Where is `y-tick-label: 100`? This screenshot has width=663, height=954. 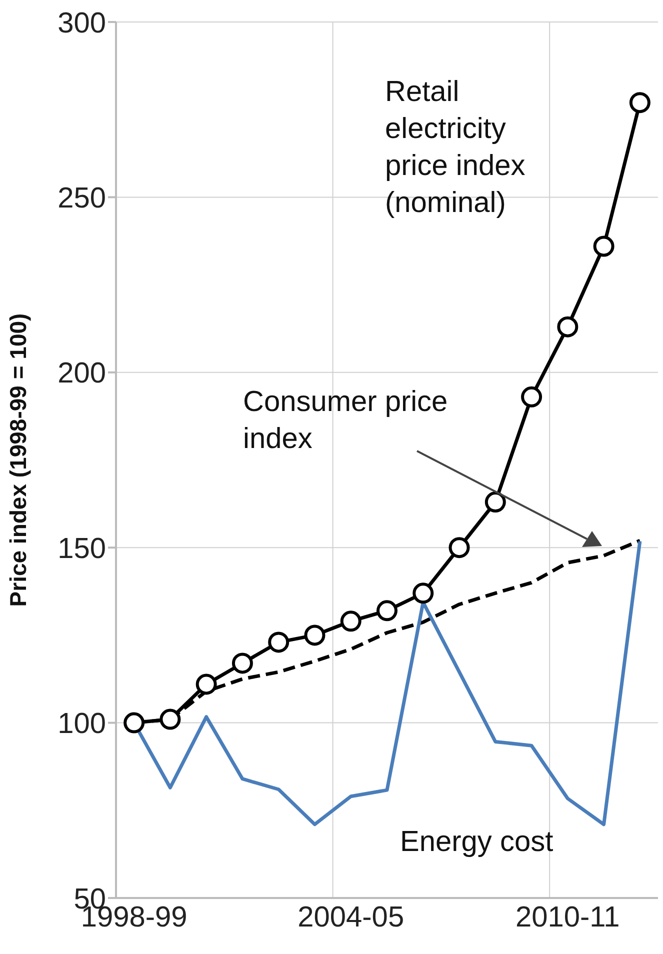
y-tick-label: 100 is located at coordinates (82, 724).